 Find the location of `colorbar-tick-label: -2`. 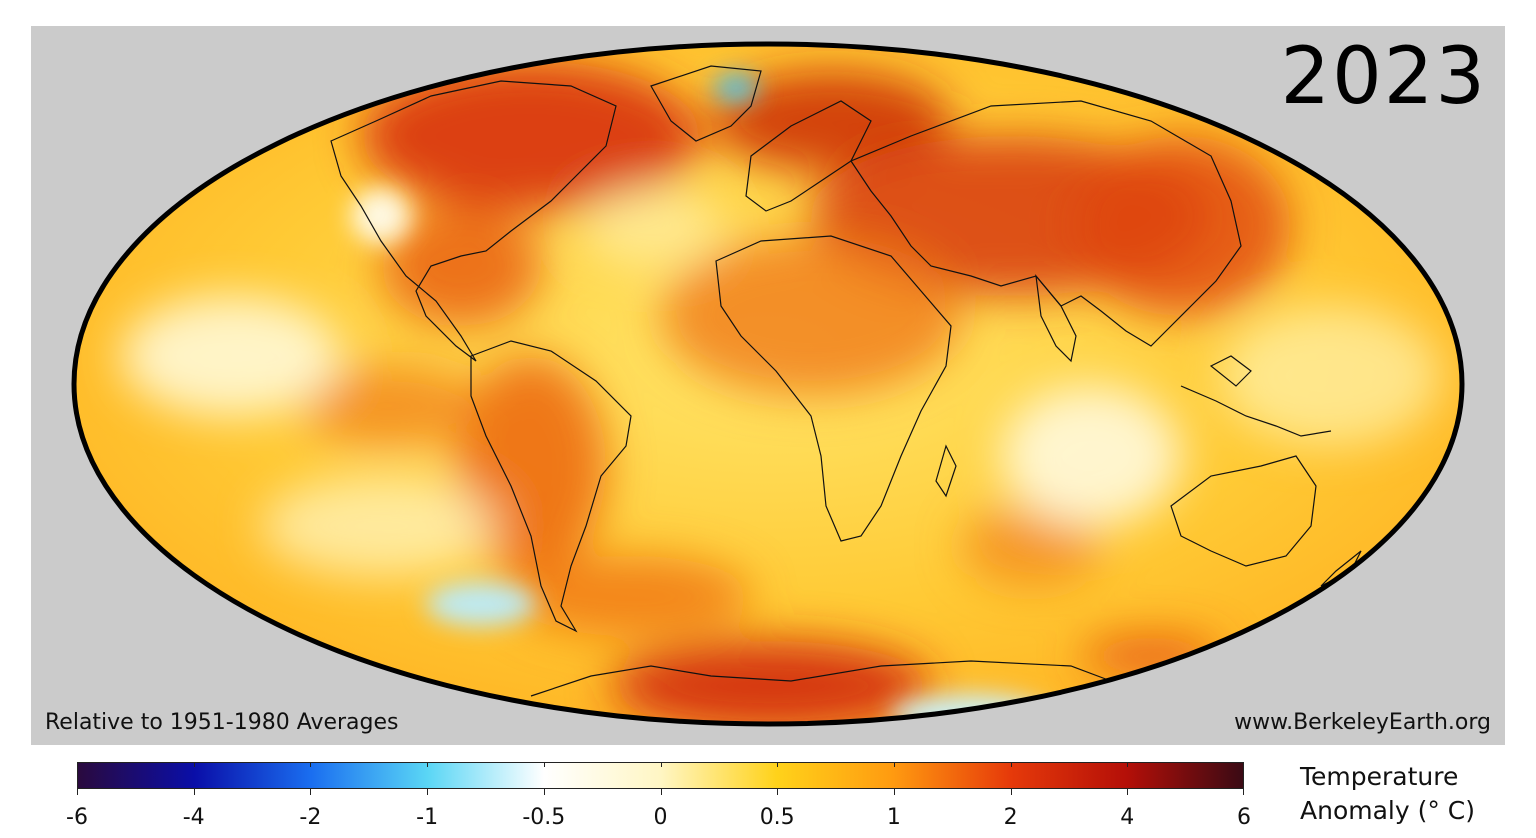

colorbar-tick-label: -2 is located at coordinates (310, 817).